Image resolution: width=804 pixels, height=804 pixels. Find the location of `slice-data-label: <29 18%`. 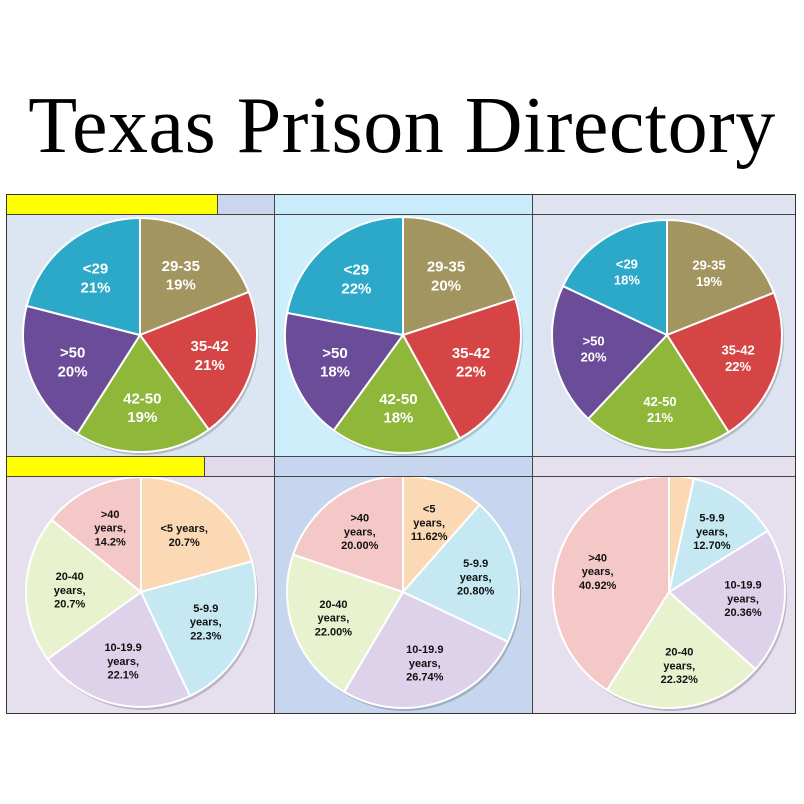

slice-data-label: <29 18% is located at coordinates (627, 271).